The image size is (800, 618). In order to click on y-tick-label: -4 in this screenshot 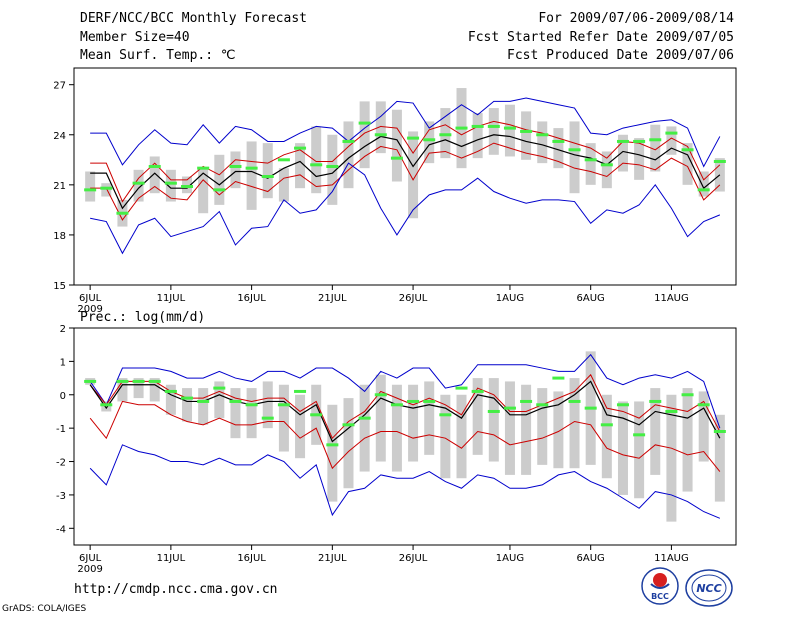, I will do `click(61, 529)`.